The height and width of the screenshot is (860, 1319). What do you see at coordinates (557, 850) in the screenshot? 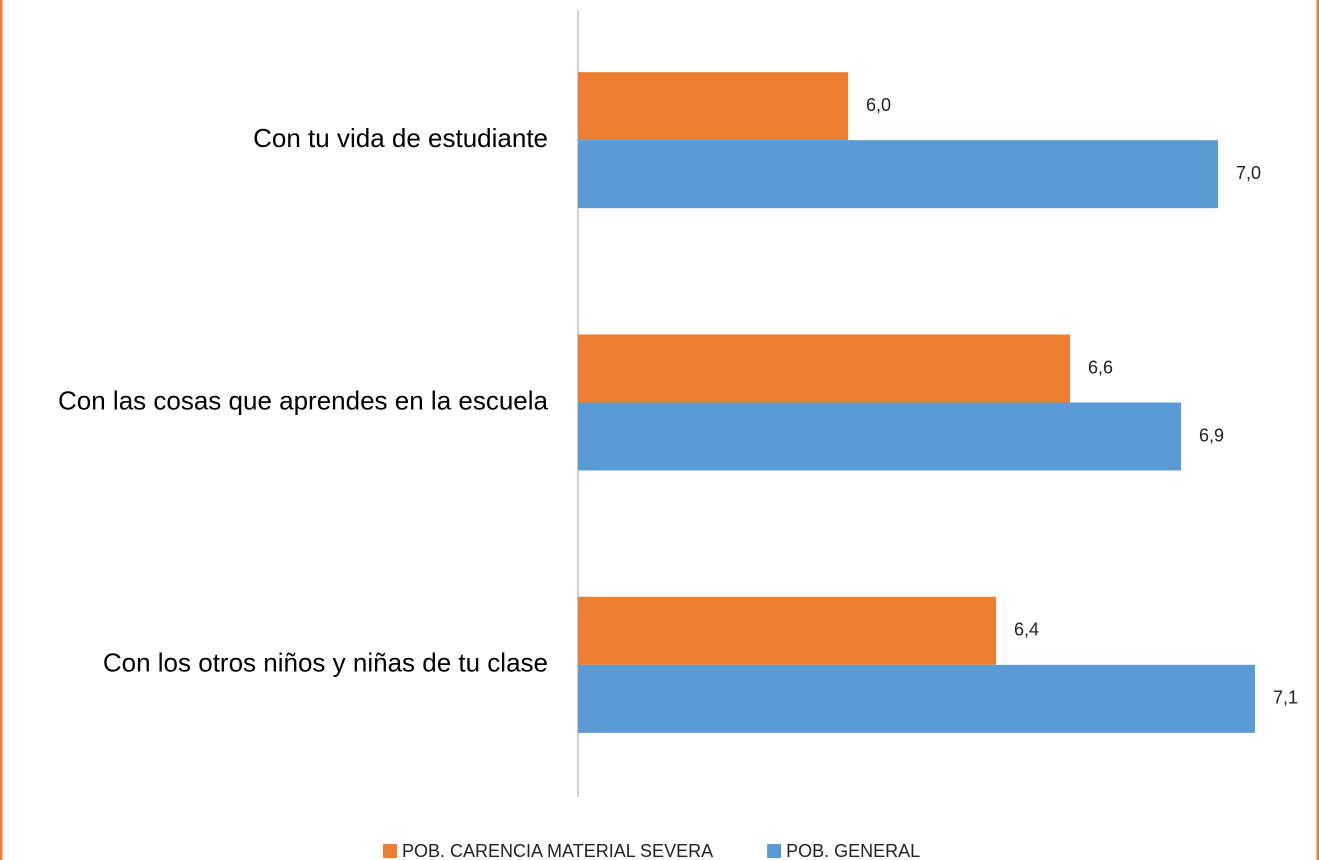
I see `legend-label: POB. CARENCIA MATERIAL SEVERA` at bounding box center [557, 850].